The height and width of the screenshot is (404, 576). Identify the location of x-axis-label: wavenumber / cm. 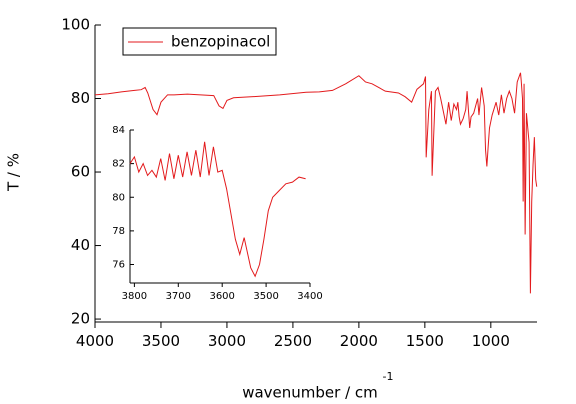
(310, 393).